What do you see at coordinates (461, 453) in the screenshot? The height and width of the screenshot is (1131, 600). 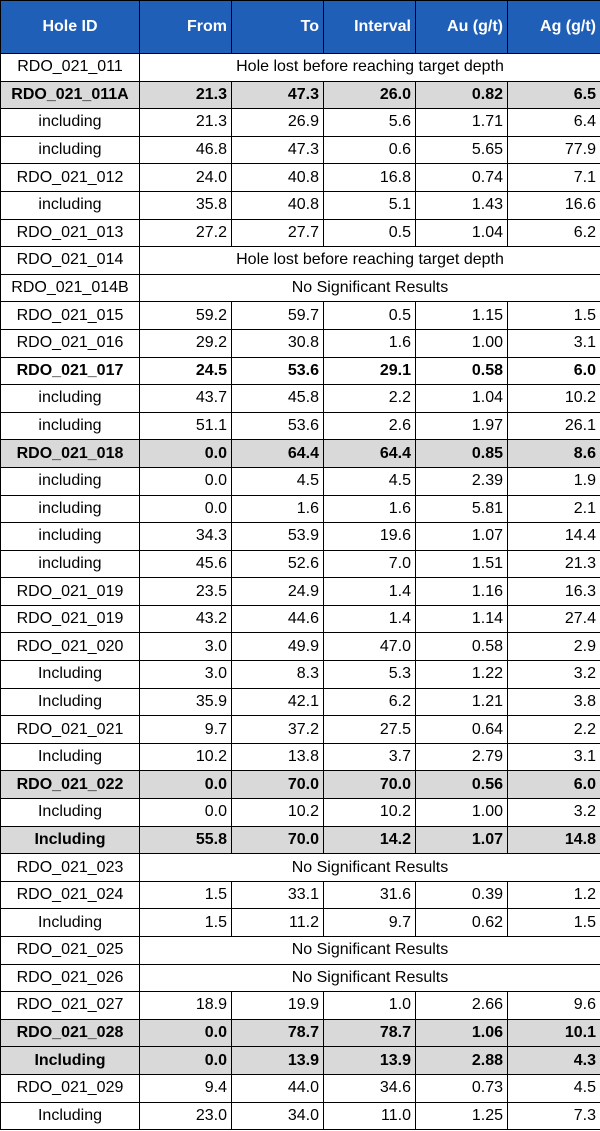 I see `au-cell: 0.85` at bounding box center [461, 453].